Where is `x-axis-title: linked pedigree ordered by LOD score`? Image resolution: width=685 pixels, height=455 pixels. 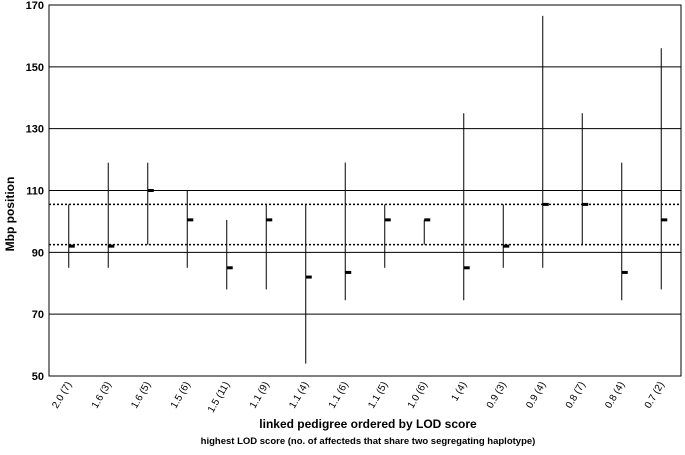 x-axis-title: linked pedigree ordered by LOD score is located at coordinates (368, 424).